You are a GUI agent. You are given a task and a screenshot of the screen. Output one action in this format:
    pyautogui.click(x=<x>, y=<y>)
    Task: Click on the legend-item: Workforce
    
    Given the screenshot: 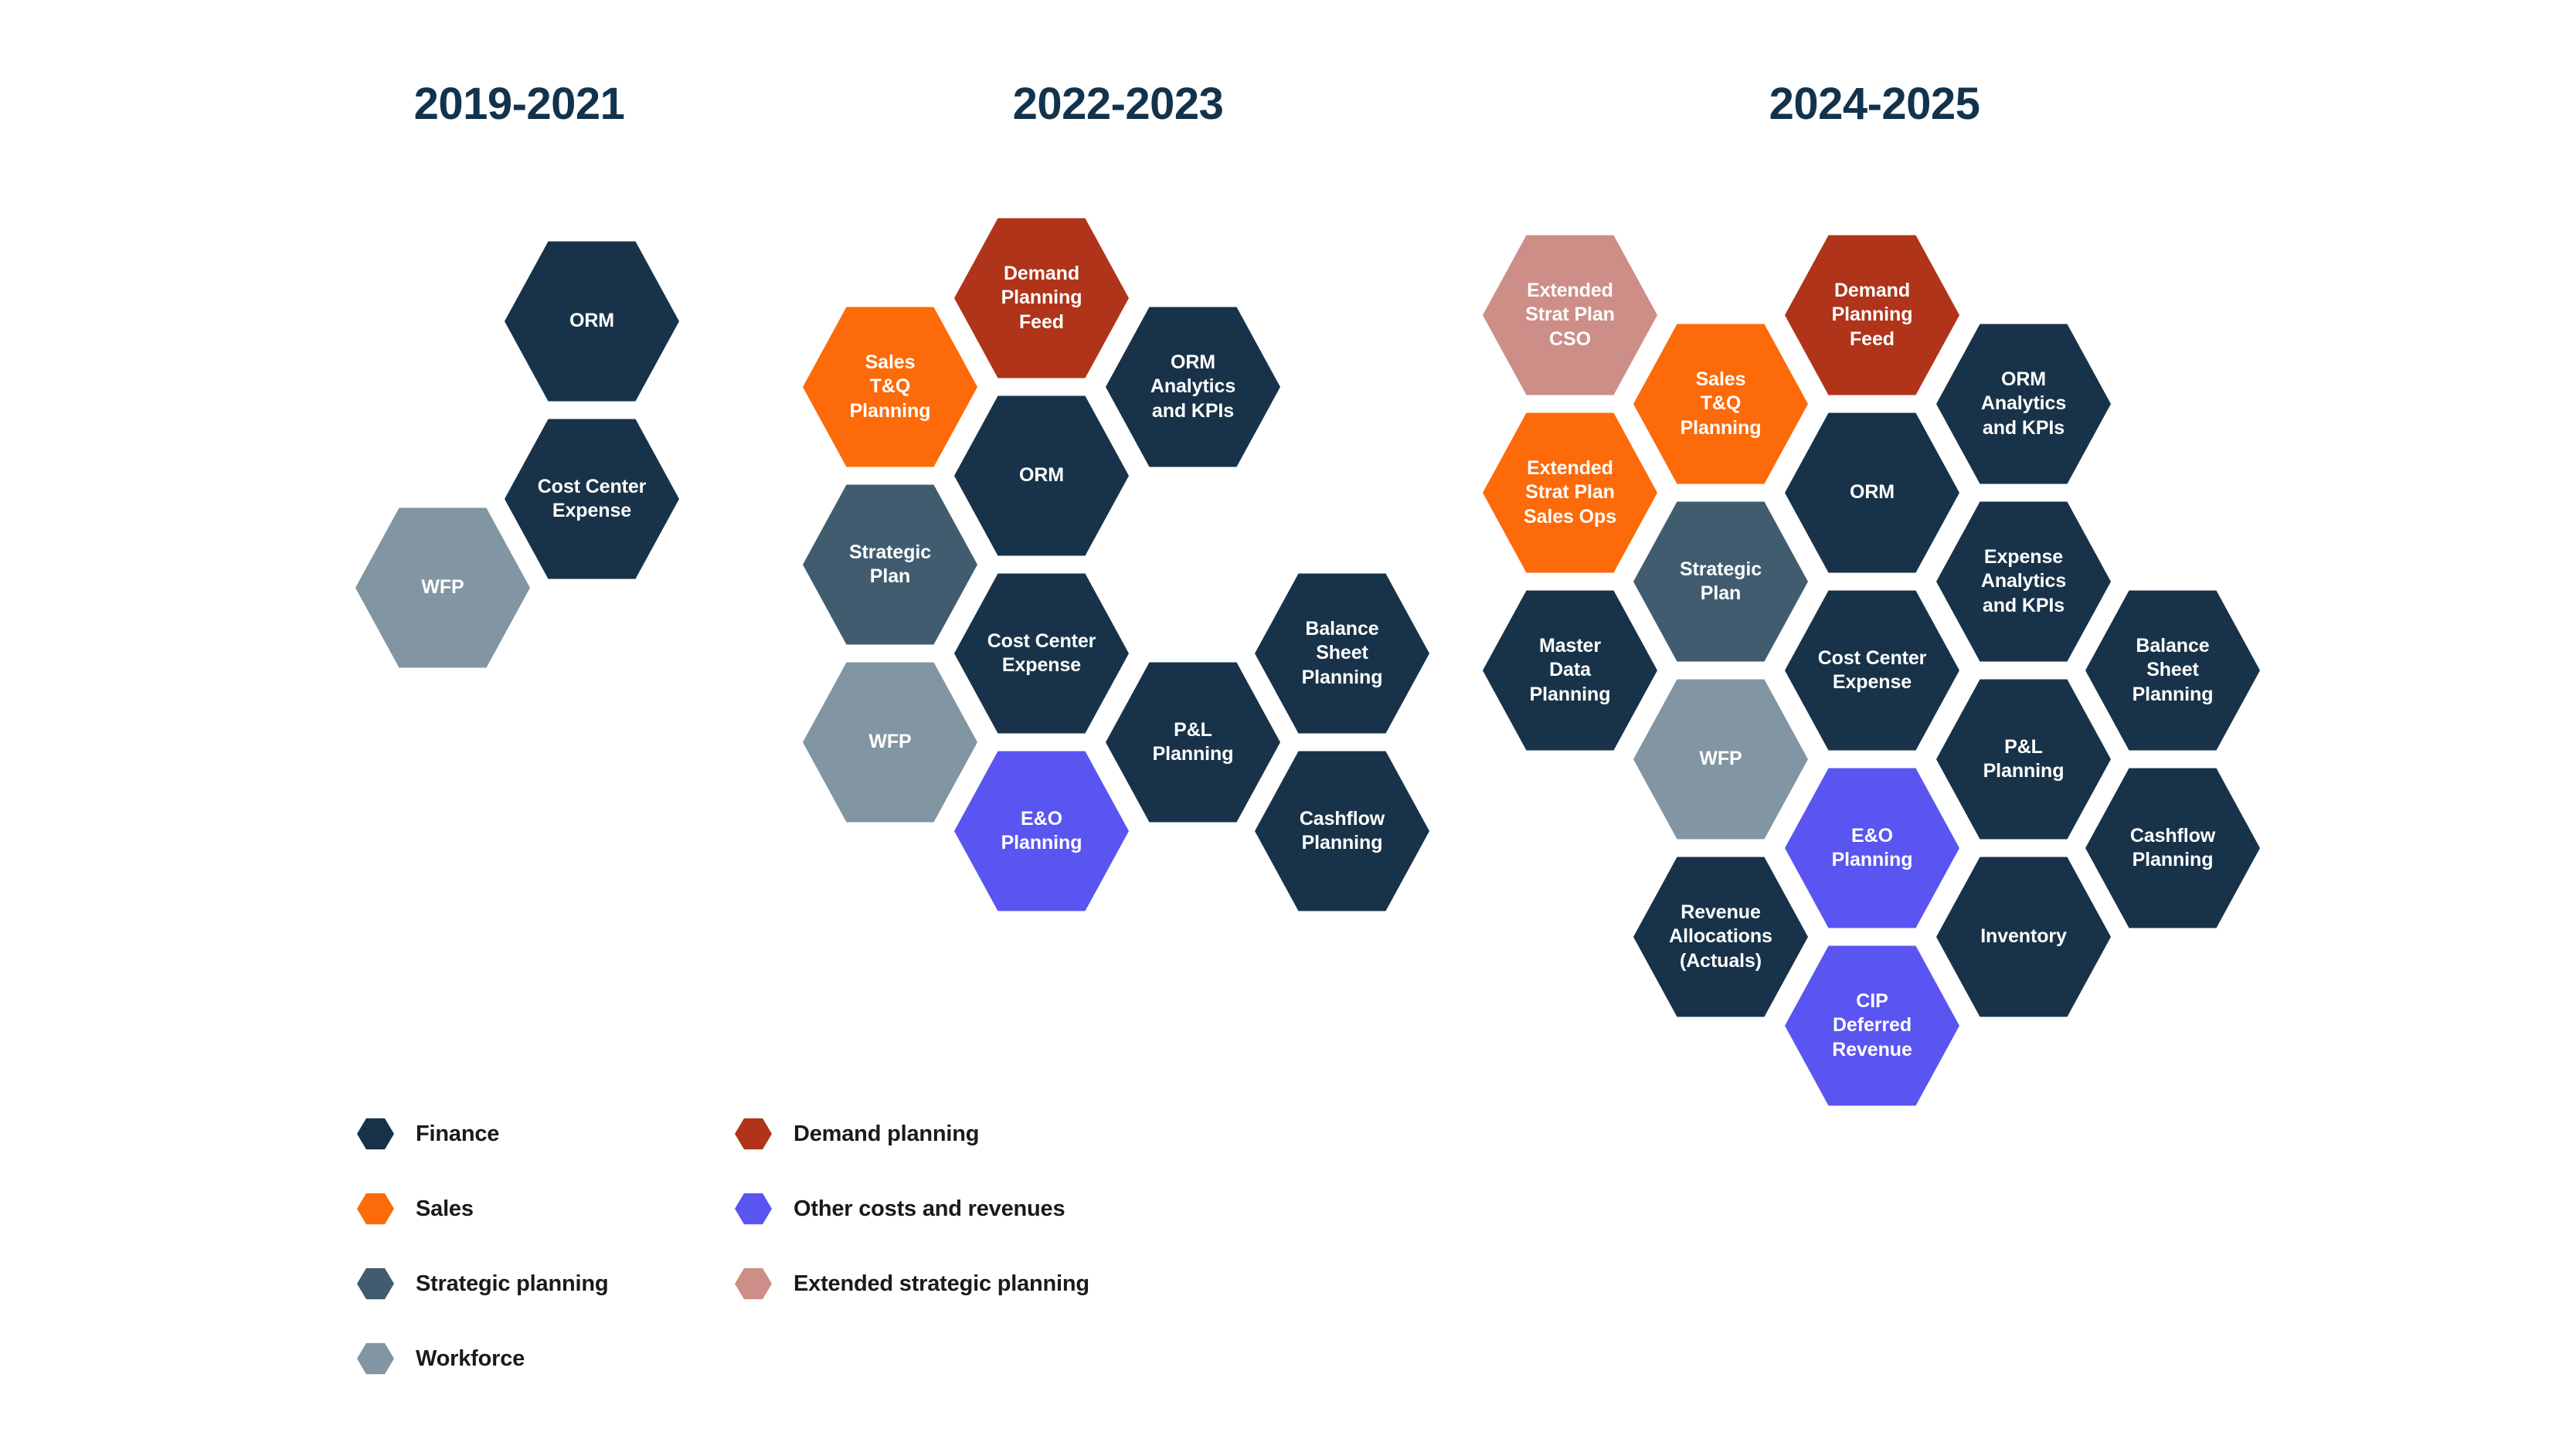 What is the action you would take?
    pyautogui.click(x=441, y=1358)
    